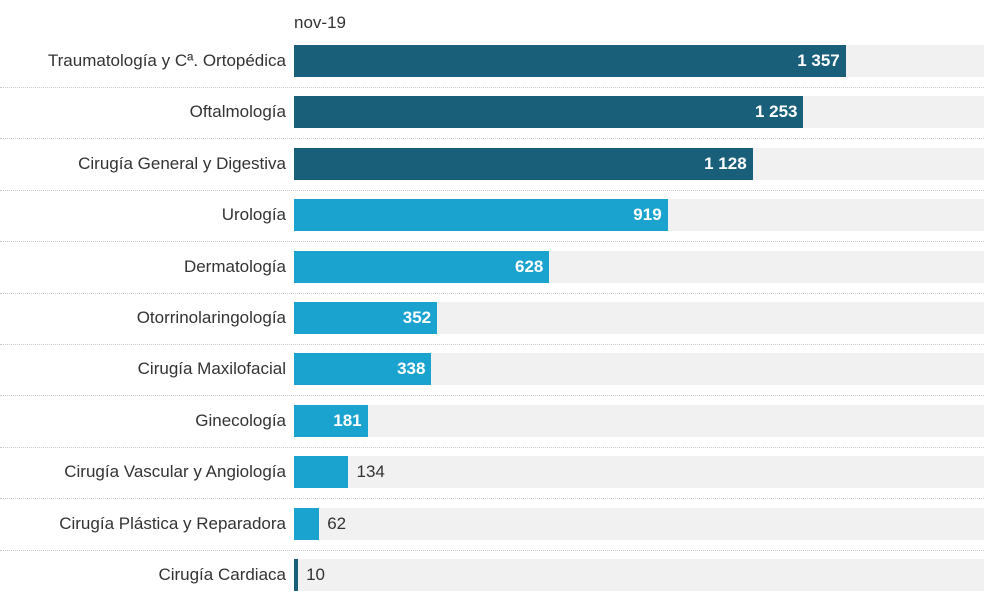  I want to click on value-label: 338, so click(411, 369).